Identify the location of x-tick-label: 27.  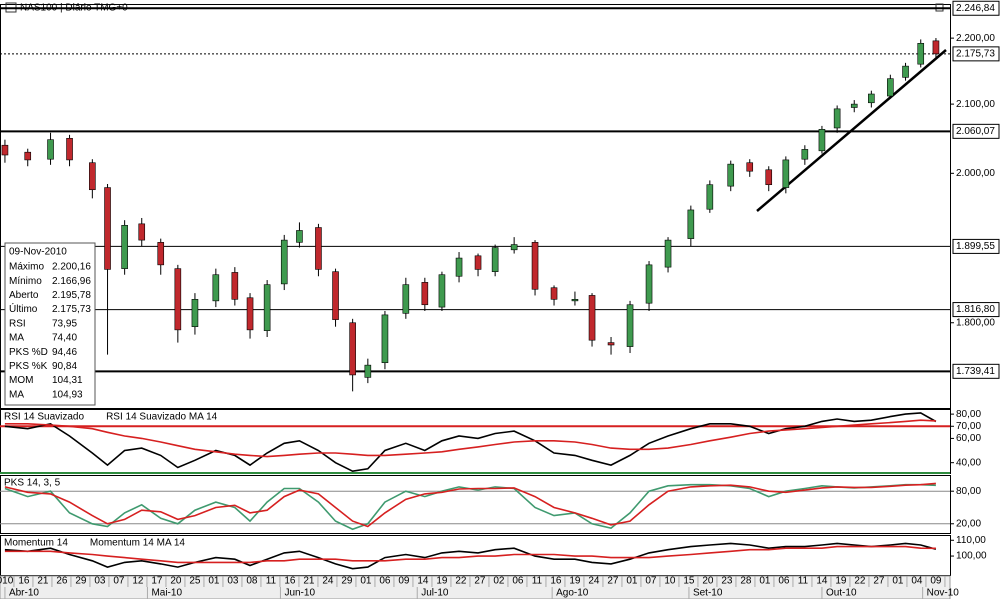
(480, 581).